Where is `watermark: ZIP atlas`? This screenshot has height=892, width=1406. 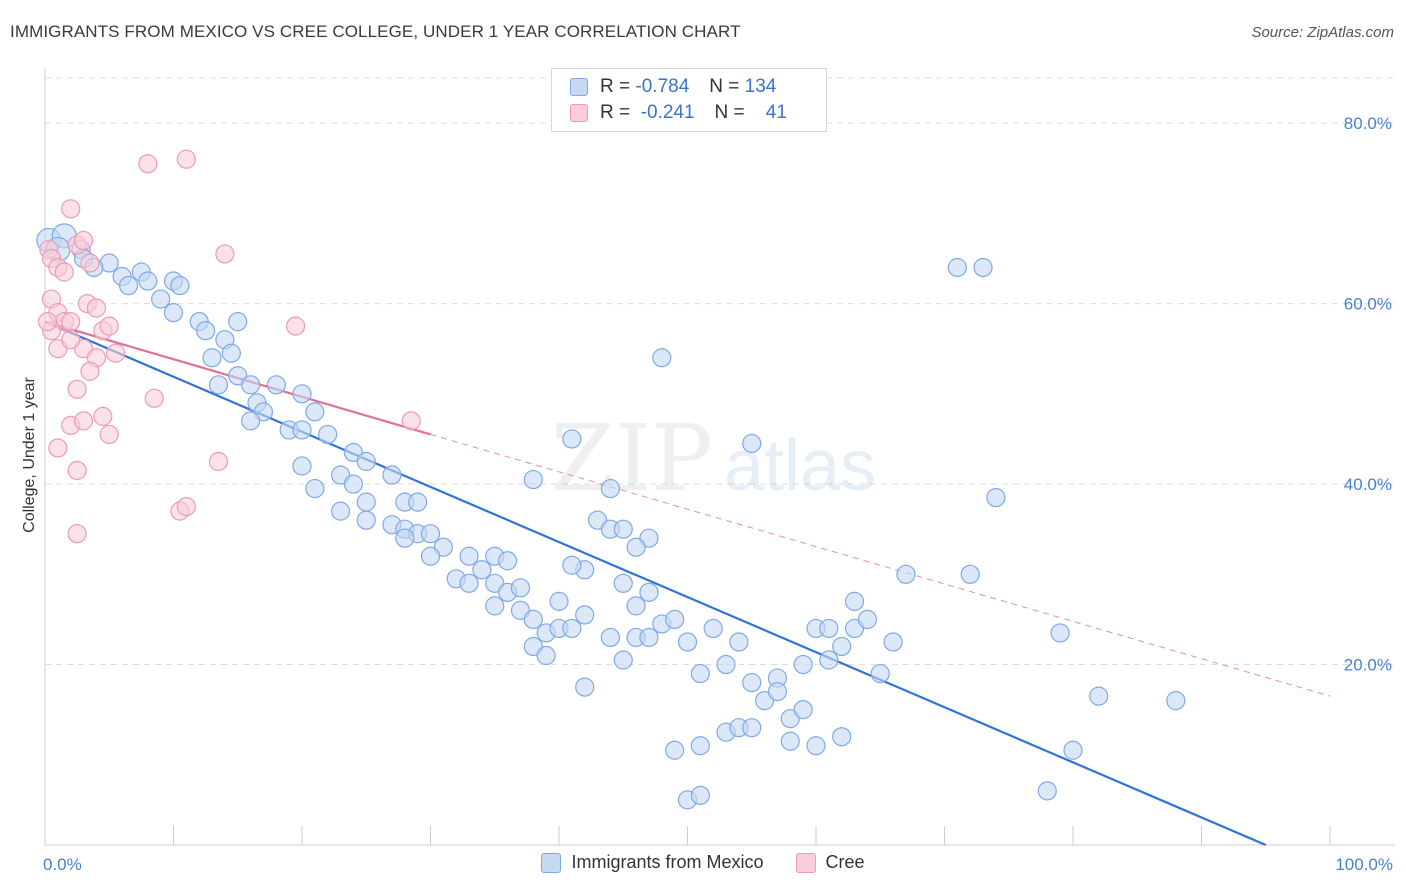 watermark: ZIP atlas is located at coordinates (713, 458).